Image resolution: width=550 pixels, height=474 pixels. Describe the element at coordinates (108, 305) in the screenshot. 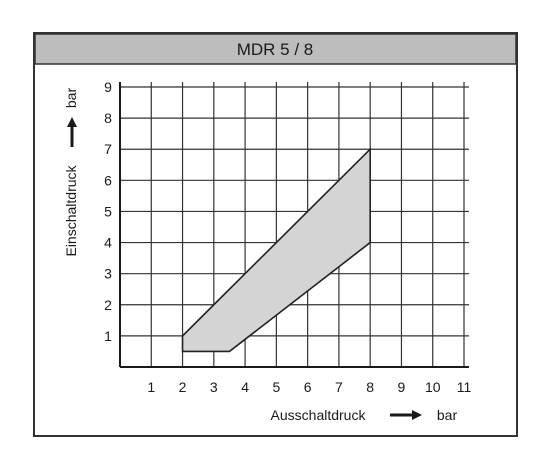

I see `y-tick-label: 2` at that location.